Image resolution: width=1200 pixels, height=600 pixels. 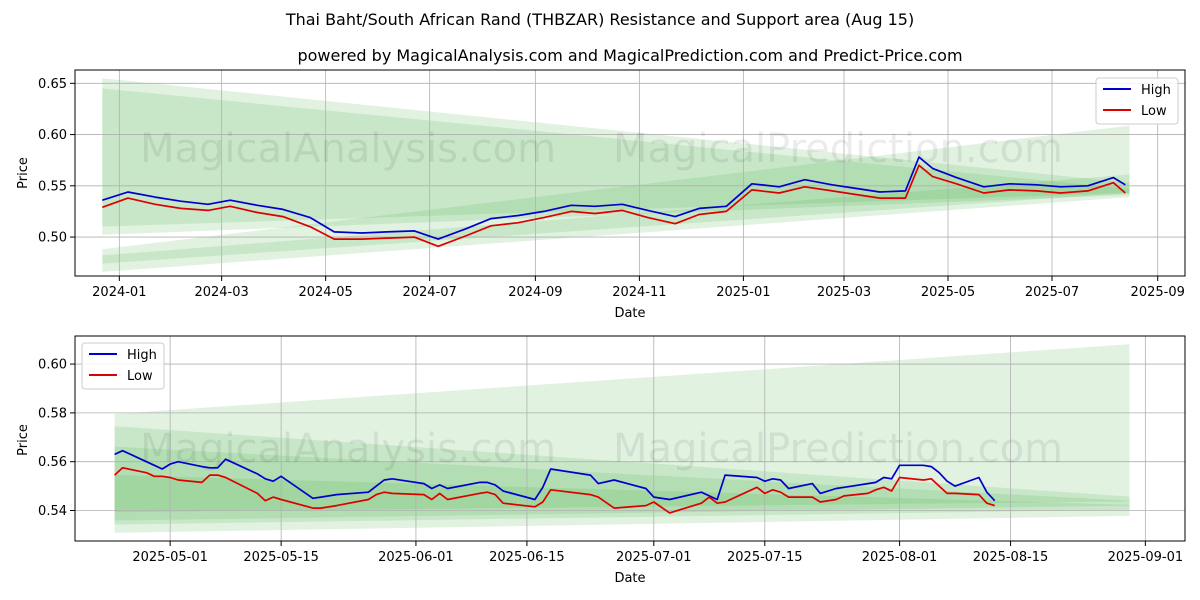 What do you see at coordinates (1052, 292) in the screenshot?
I see `x-tick-label: 2025-07` at bounding box center [1052, 292].